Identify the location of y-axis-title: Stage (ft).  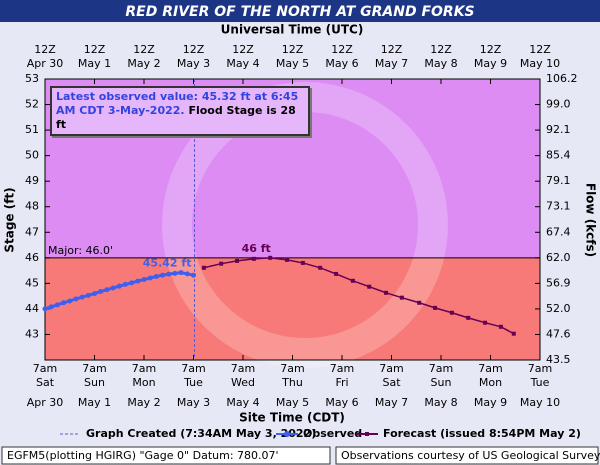
(10, 219).